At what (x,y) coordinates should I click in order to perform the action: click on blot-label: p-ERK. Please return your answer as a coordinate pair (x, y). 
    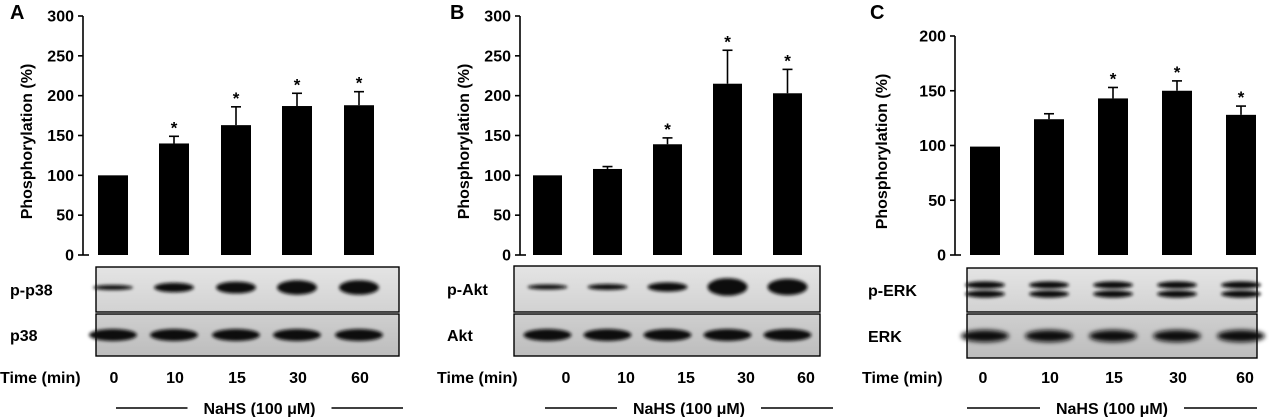
    Looking at the image, I should click on (892, 291).